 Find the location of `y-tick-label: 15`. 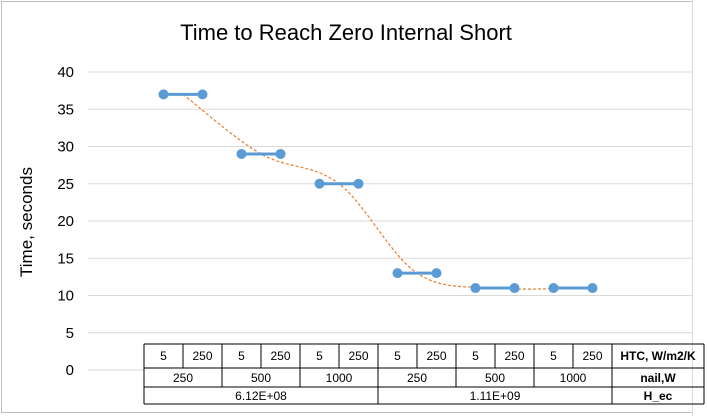

y-tick-label: 15 is located at coordinates (65, 258).